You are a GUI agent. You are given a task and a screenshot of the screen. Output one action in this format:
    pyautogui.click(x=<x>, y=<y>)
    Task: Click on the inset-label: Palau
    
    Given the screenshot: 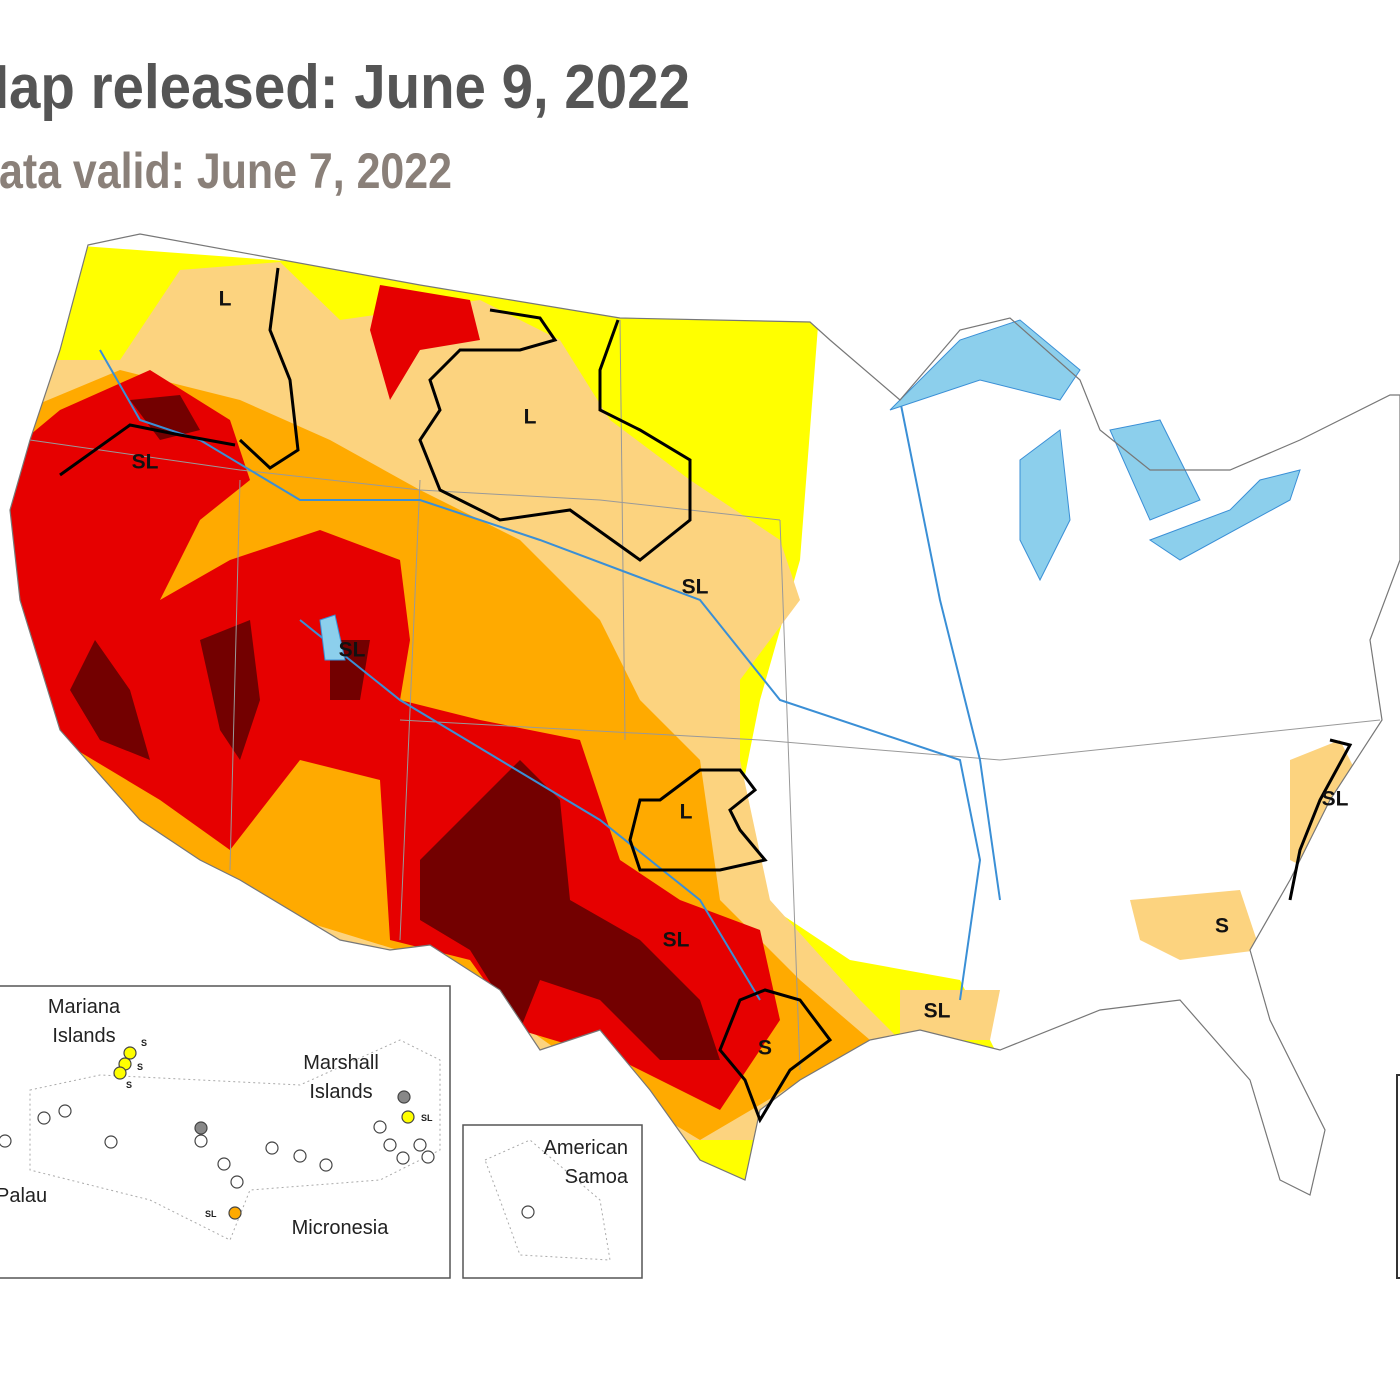 What is the action you would take?
    pyautogui.click(x=24, y=1196)
    